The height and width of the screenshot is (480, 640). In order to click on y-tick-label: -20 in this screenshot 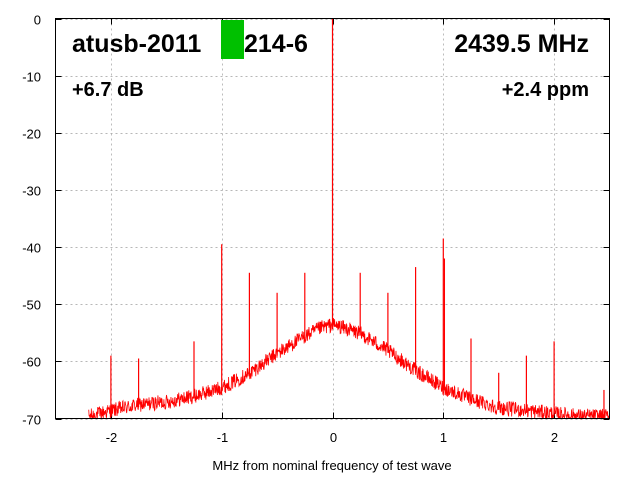, I will do `click(31, 134)`.